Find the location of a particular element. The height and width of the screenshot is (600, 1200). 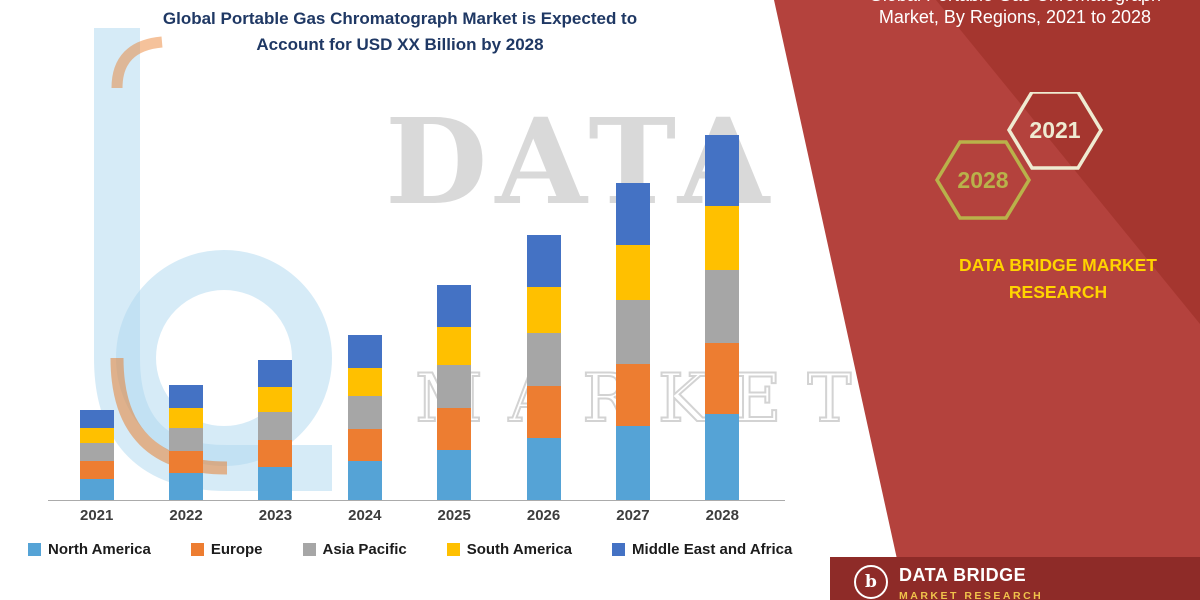

year-hexagons: 2028 2021 is located at coordinates (1023, 161).